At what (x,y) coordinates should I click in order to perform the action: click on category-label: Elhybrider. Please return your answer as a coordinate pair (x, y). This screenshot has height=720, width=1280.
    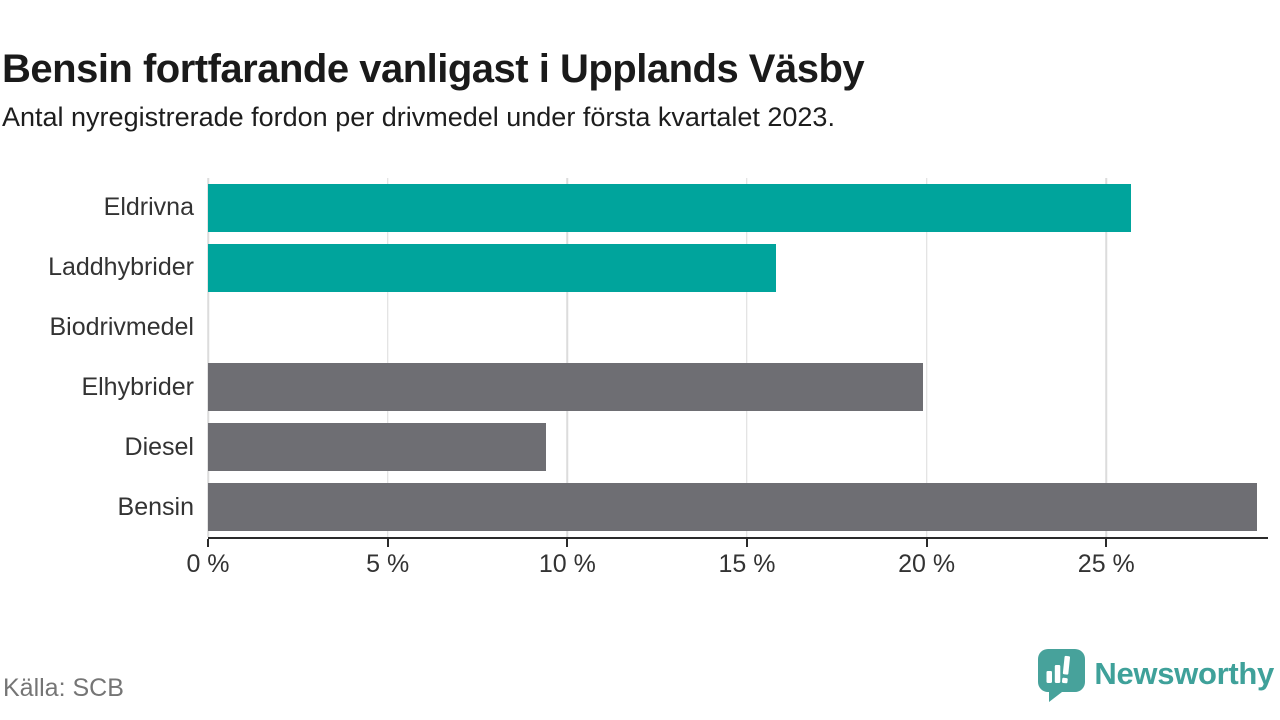
    Looking at the image, I should click on (137, 386).